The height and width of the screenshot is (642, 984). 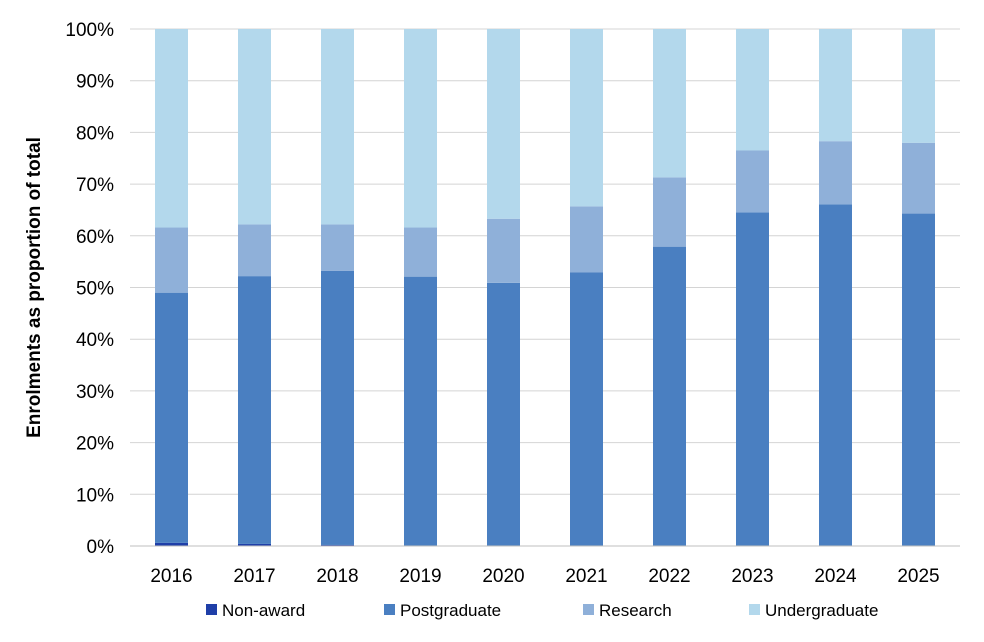 What do you see at coordinates (752, 576) in the screenshot?
I see `x-tick-label: 2023` at bounding box center [752, 576].